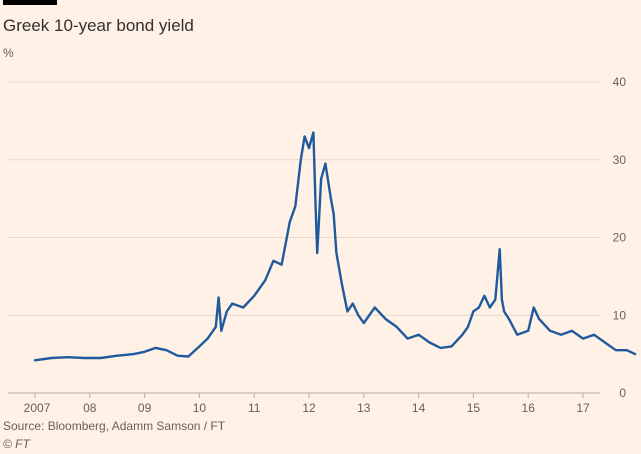 The image size is (641, 454). What do you see at coordinates (620, 82) in the screenshot?
I see `y-tick-label: 40` at bounding box center [620, 82].